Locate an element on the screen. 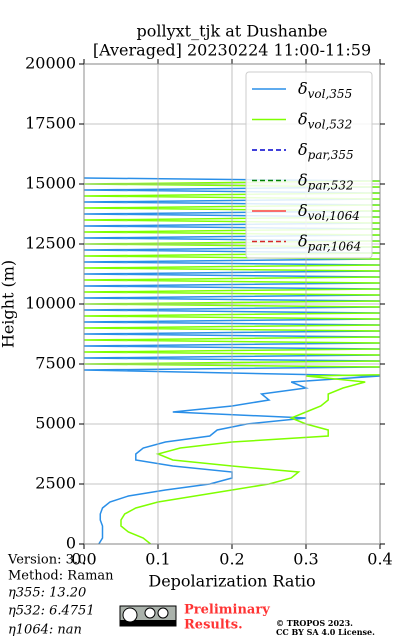 This screenshot has width=400, height=640. chart-subtitle: [Averaged] 20230224 11:00-11:59 is located at coordinates (232, 50).